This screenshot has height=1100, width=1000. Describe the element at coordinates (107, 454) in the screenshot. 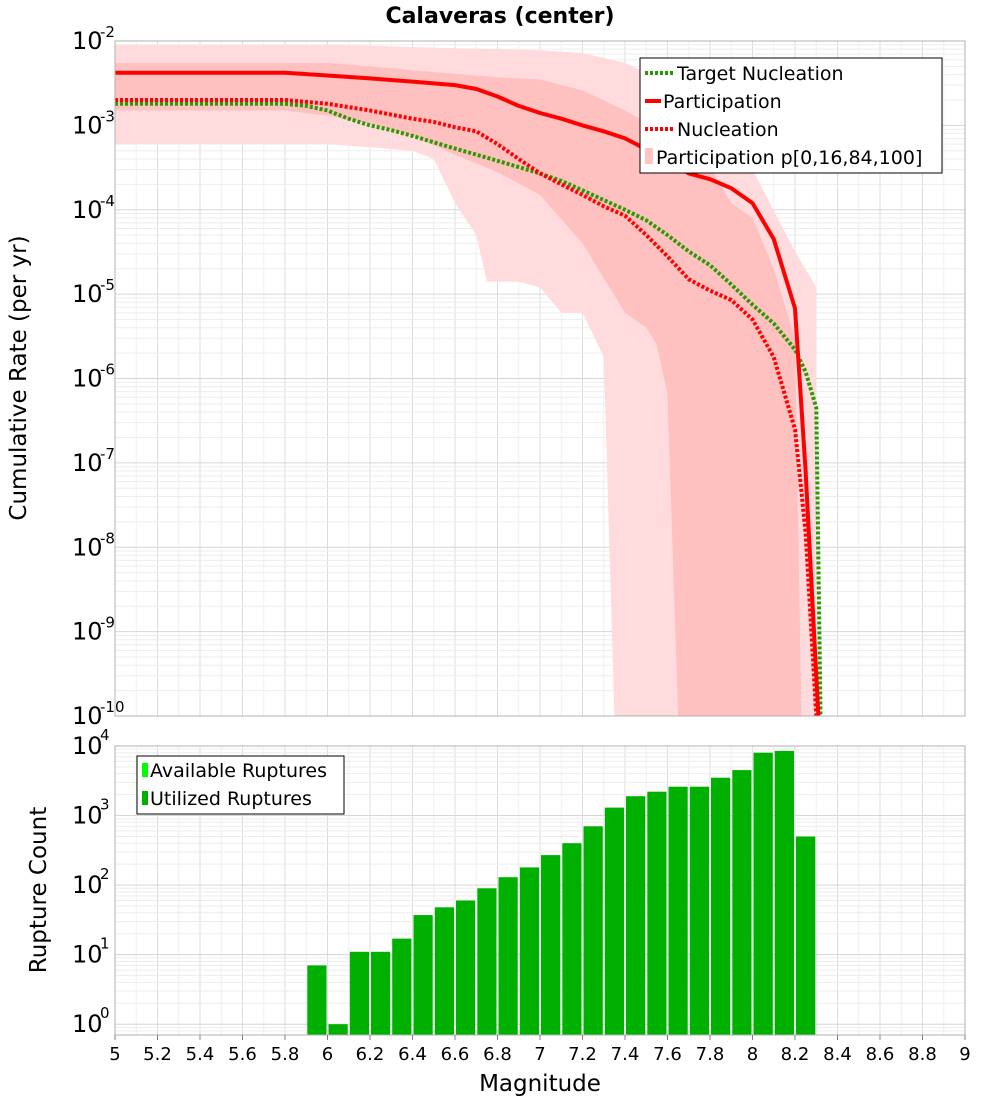

I see `rate-y-tick-exponent: -7` at that location.